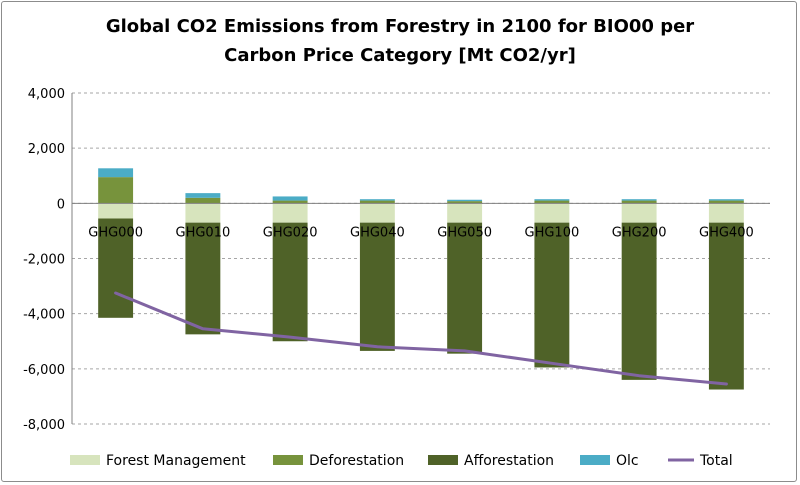 The image size is (800, 485). What do you see at coordinates (356, 461) in the screenshot?
I see `legend-label-deforestation: Deforestation` at bounding box center [356, 461].